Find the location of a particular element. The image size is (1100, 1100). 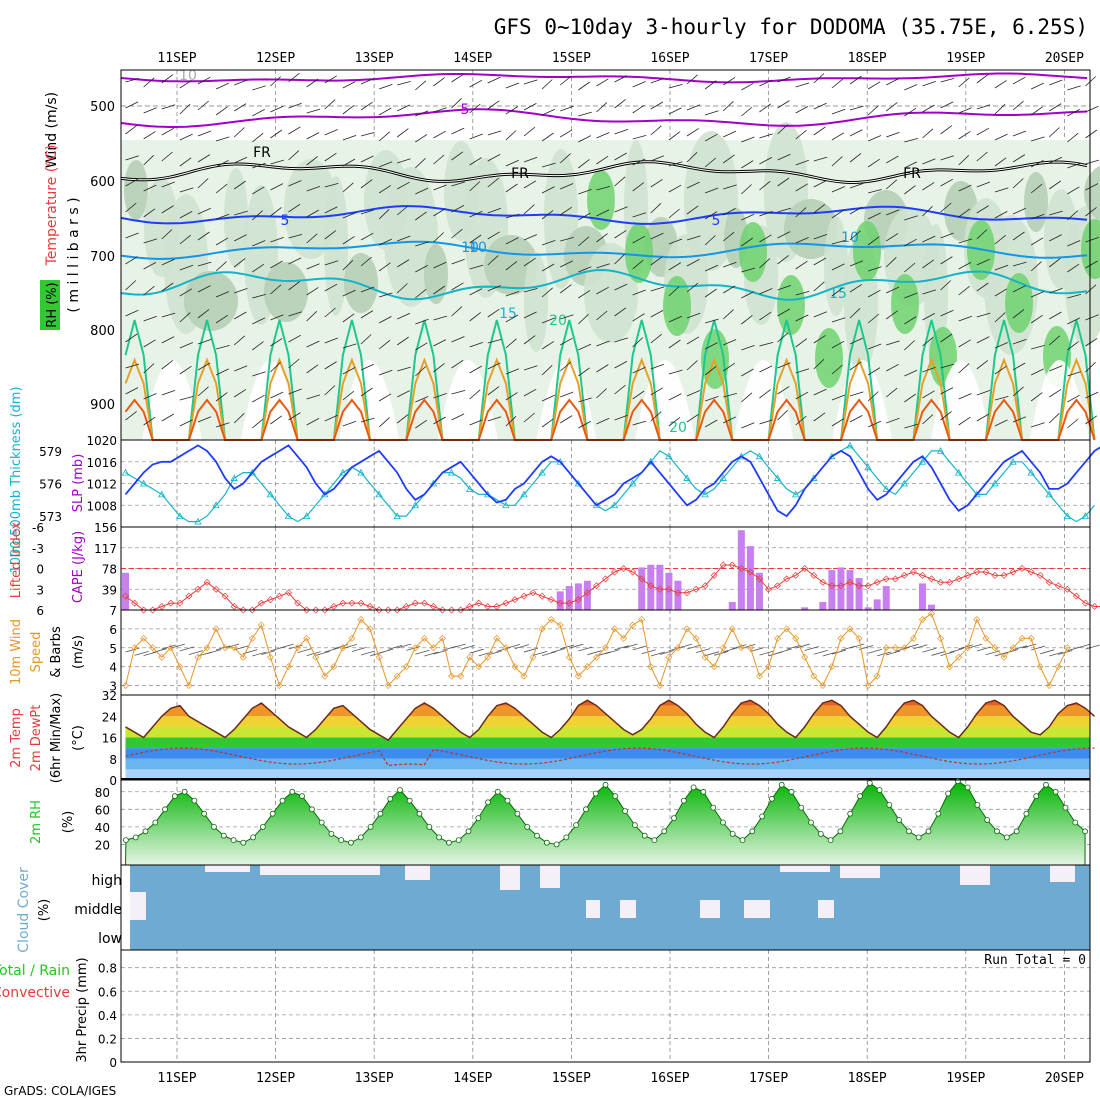

date-label-bottom: 15SEP is located at coordinates (571, 1078).